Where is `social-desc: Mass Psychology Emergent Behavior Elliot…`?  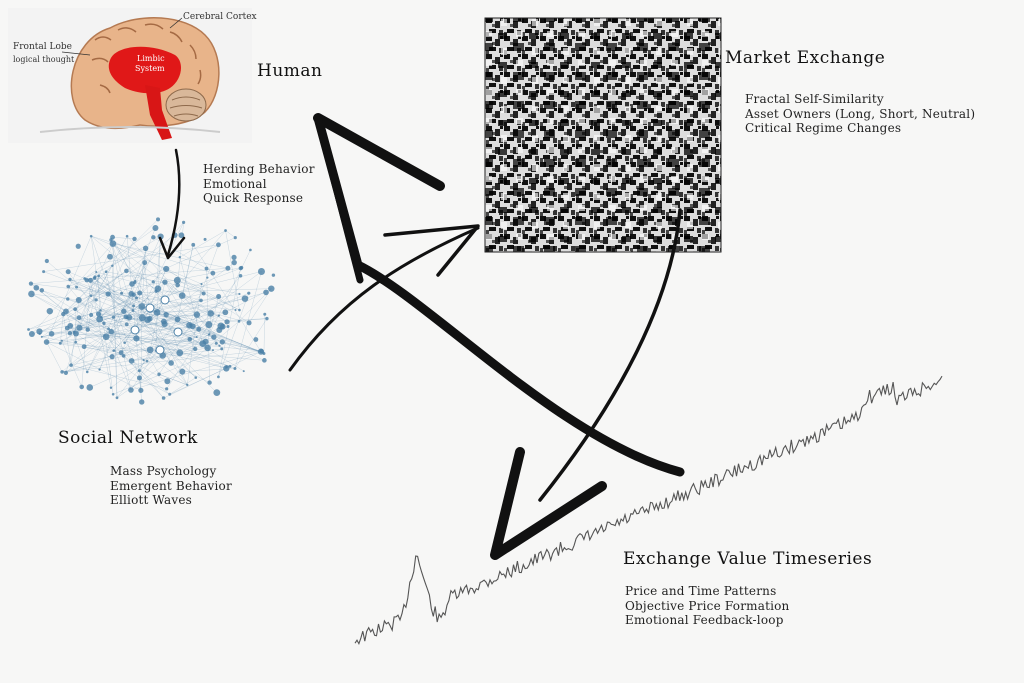 social-desc: Mass Psychology Emergent Behavior Elliot… is located at coordinates (171, 486).